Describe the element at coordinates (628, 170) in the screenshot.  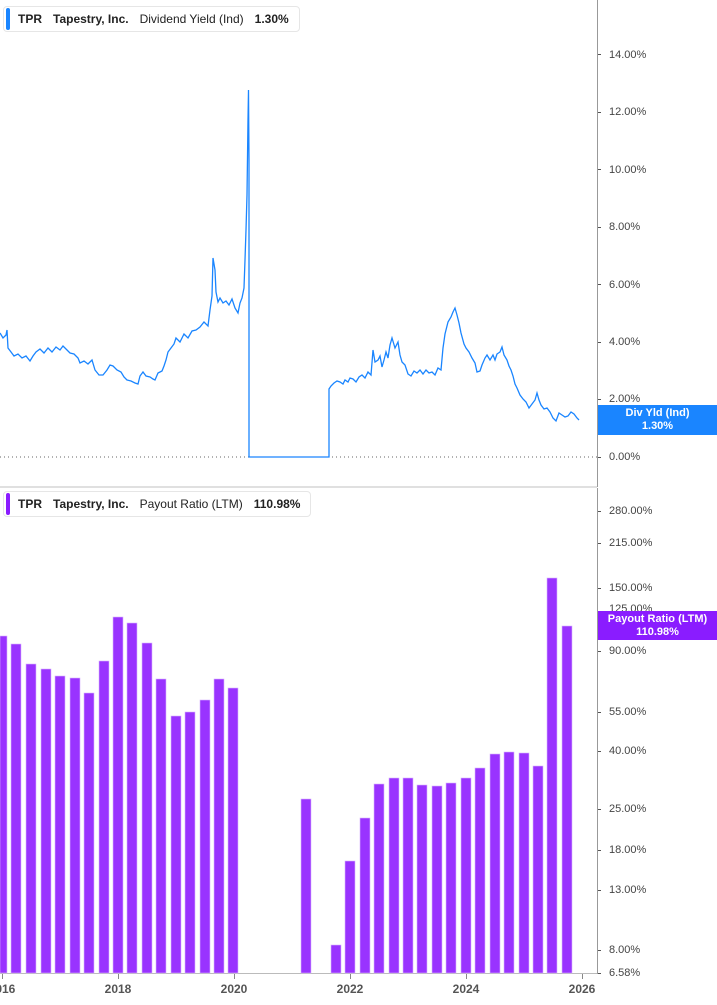
I see `y-tick-label: 10.00%` at that location.